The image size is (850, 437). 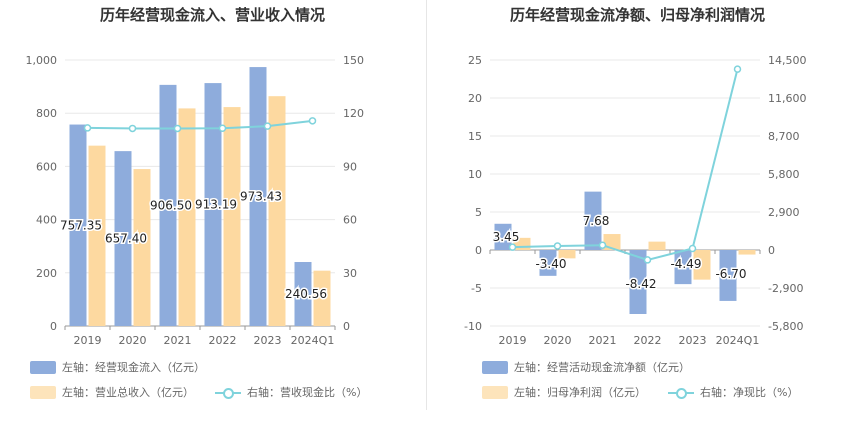 I want to click on legend-item-net-profit: 左轴：归母净利润（亿元）, so click(x=564, y=392).